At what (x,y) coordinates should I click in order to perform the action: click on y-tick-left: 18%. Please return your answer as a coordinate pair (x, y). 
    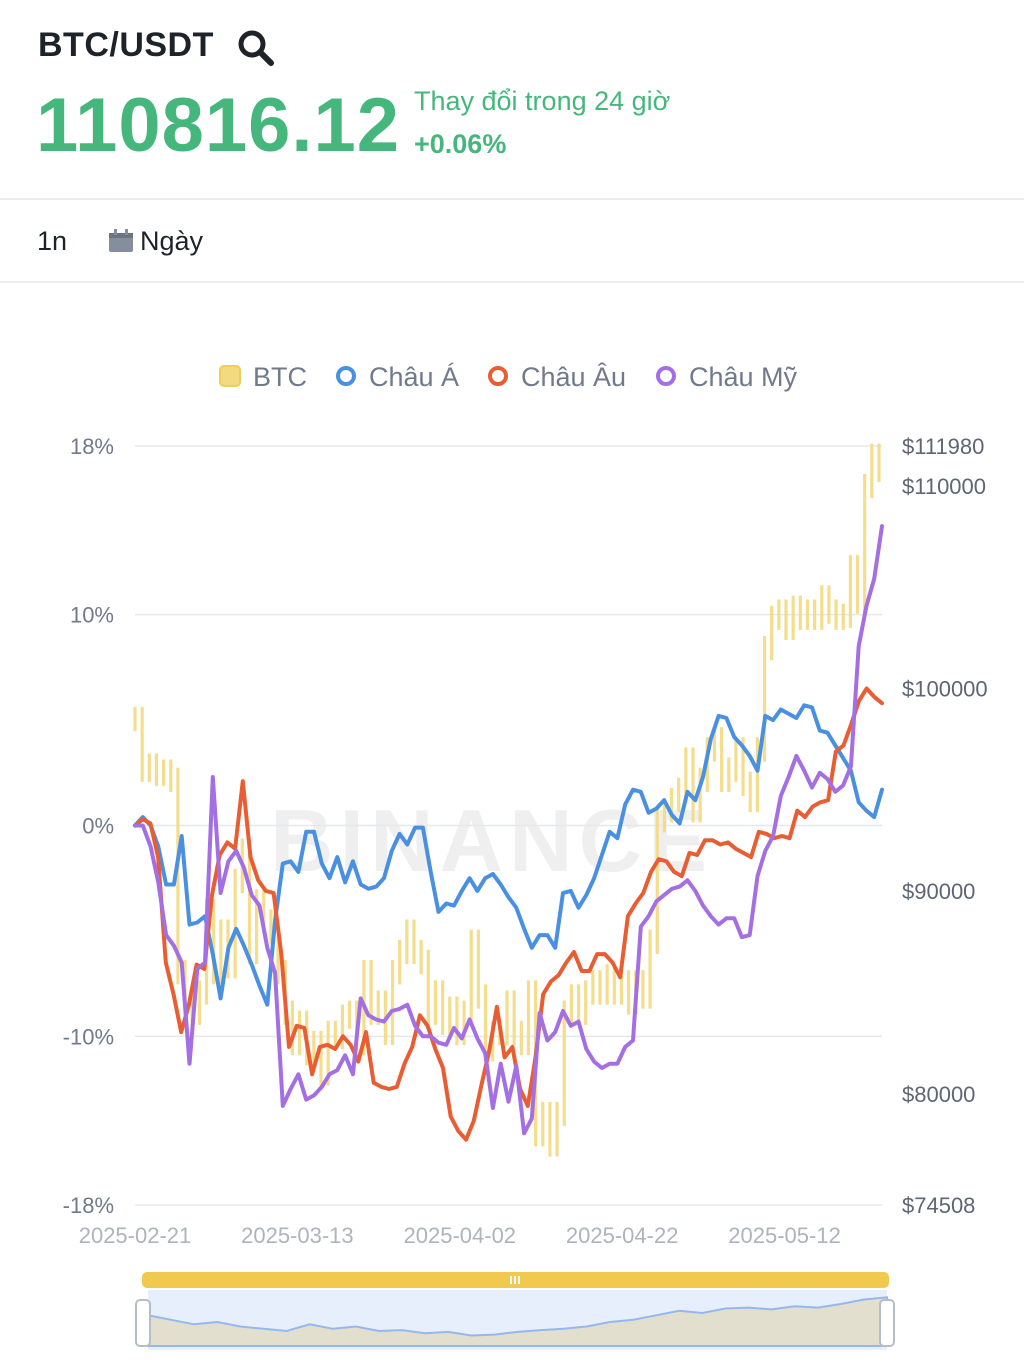
    Looking at the image, I should click on (92, 446).